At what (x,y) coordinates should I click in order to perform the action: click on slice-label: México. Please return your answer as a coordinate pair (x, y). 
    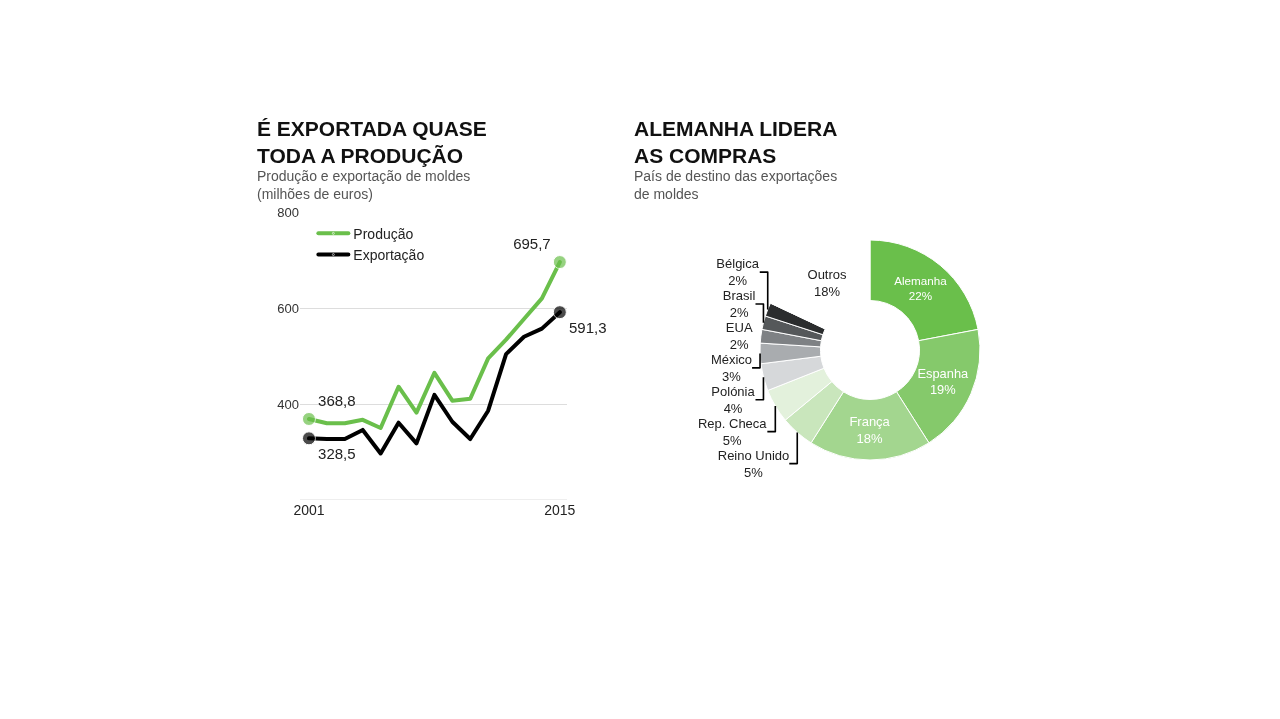
    Looking at the image, I should click on (731, 359).